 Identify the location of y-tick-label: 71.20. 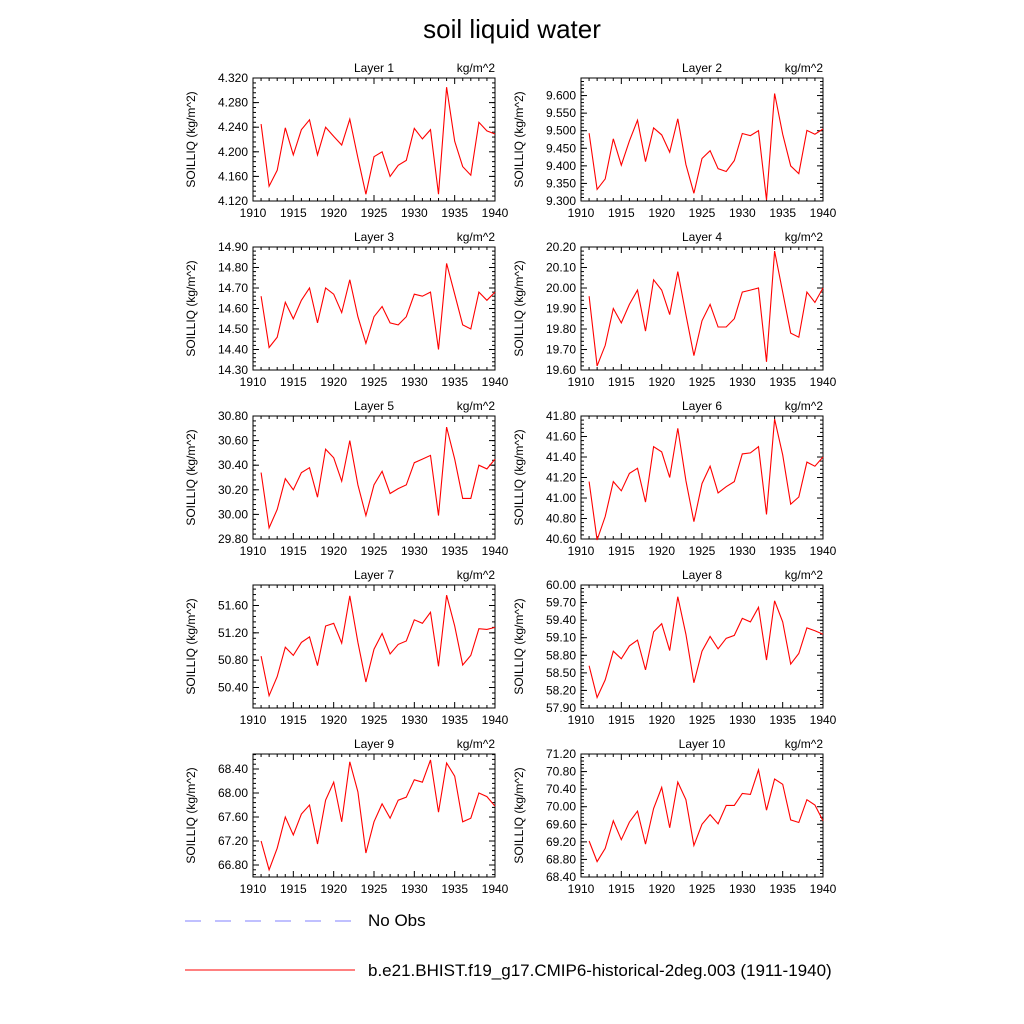
(561, 754).